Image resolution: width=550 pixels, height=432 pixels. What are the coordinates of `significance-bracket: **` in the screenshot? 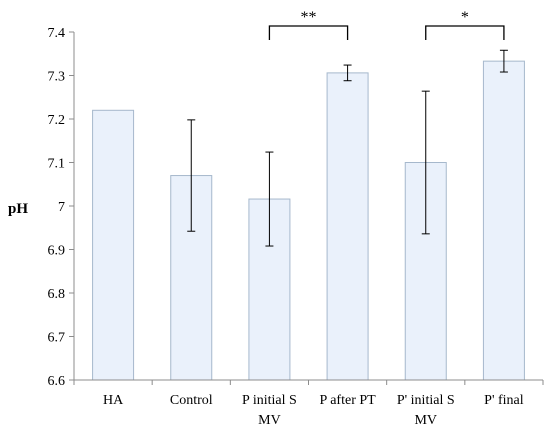 It's located at (308, 24).